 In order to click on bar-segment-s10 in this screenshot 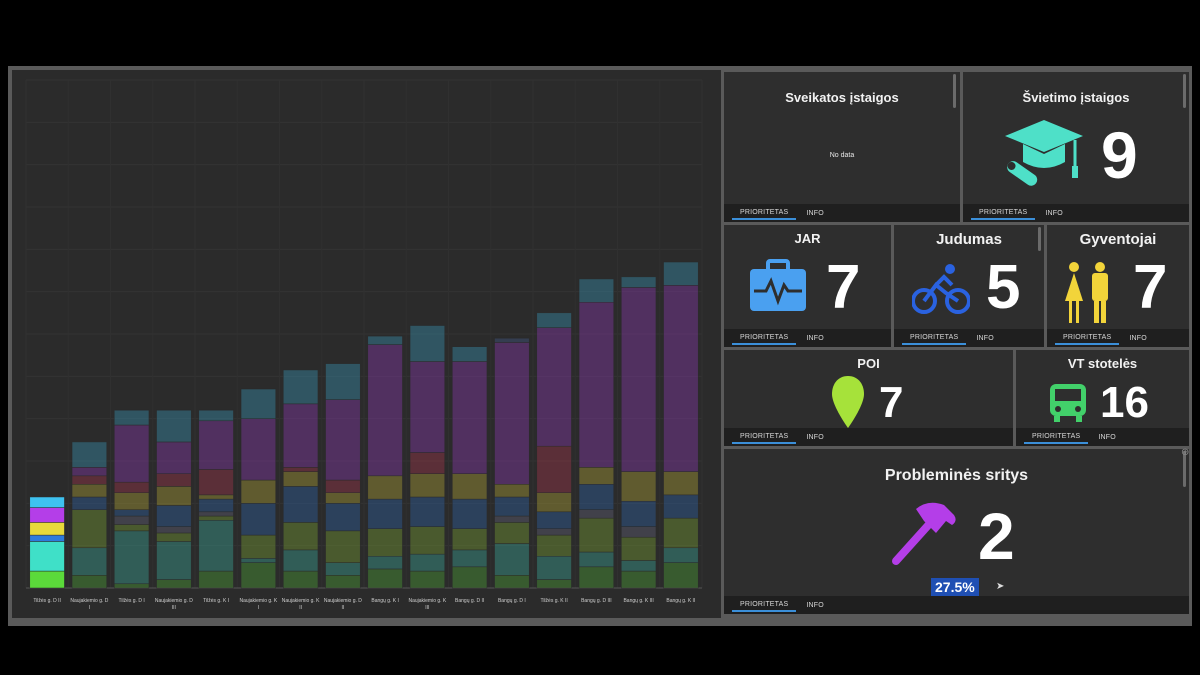, I will do `click(512, 340)`.